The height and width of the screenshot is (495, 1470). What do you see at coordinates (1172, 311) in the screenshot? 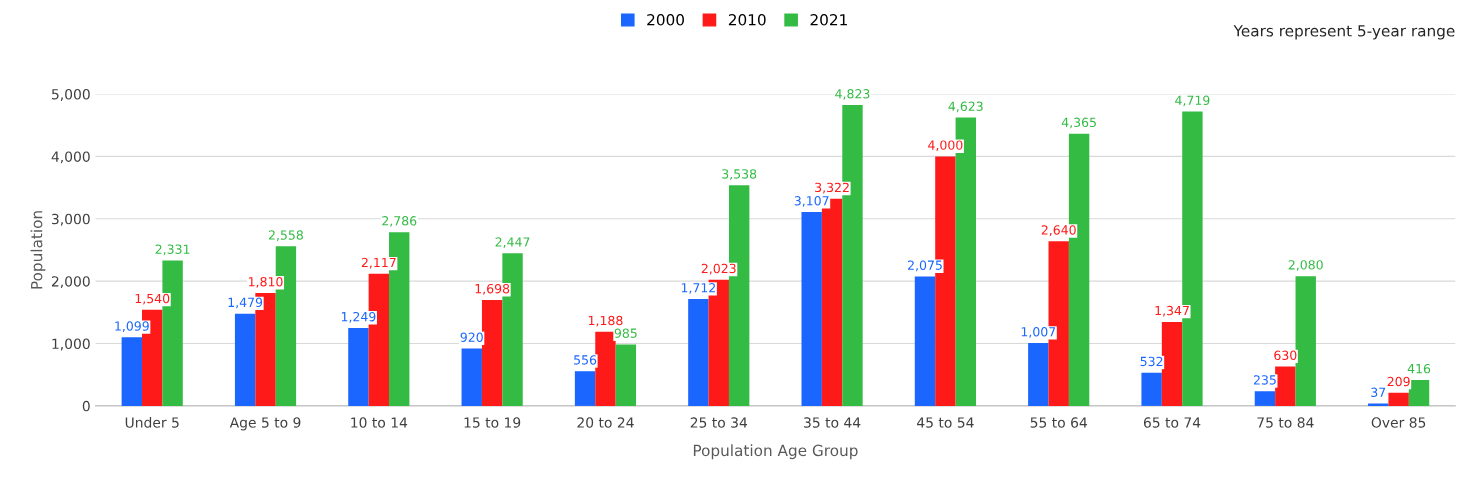
I see `data-label: 1,347` at bounding box center [1172, 311].